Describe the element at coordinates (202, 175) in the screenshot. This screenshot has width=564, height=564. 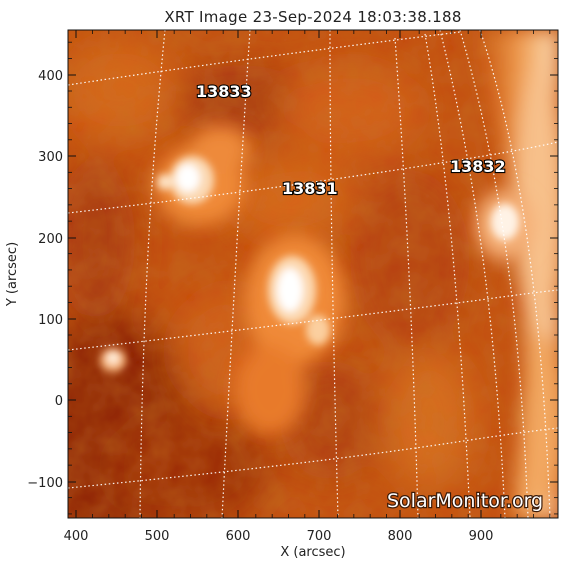
I see `active-region-13833-emission` at that location.